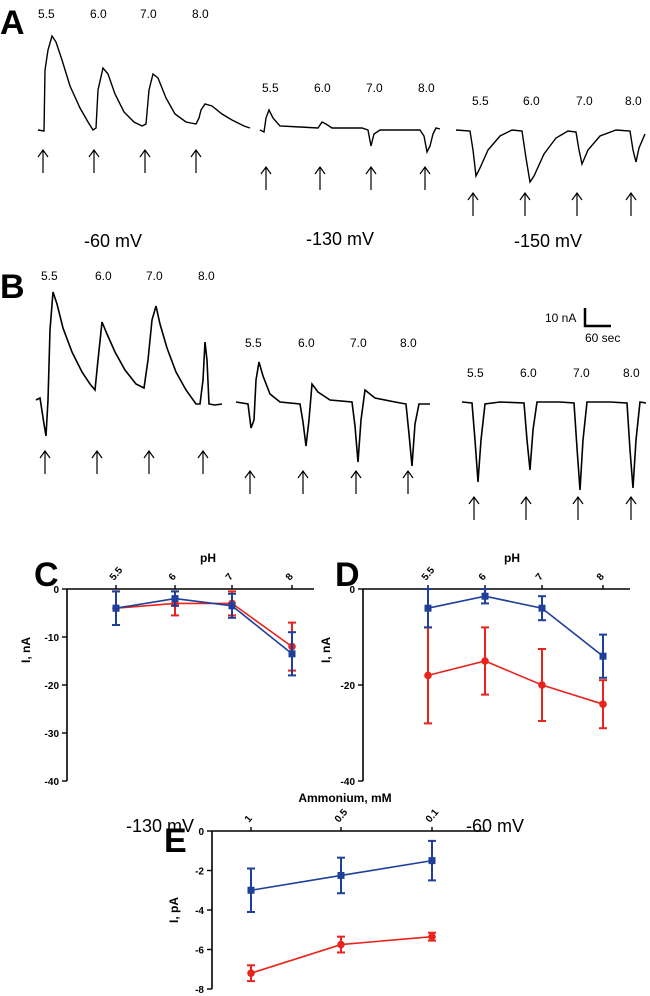 This screenshot has width=650, height=996. Describe the element at coordinates (340, 239) in the screenshot. I see `voltage-label: -130 mV` at that location.